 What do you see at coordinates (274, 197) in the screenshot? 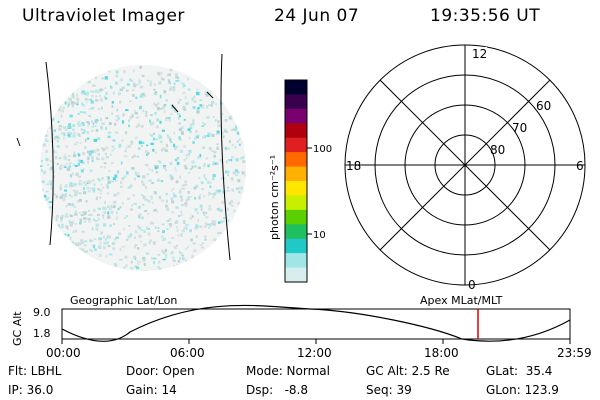
I see `colorbar-label: photon cm⁻²s⁻¹` at bounding box center [274, 197].